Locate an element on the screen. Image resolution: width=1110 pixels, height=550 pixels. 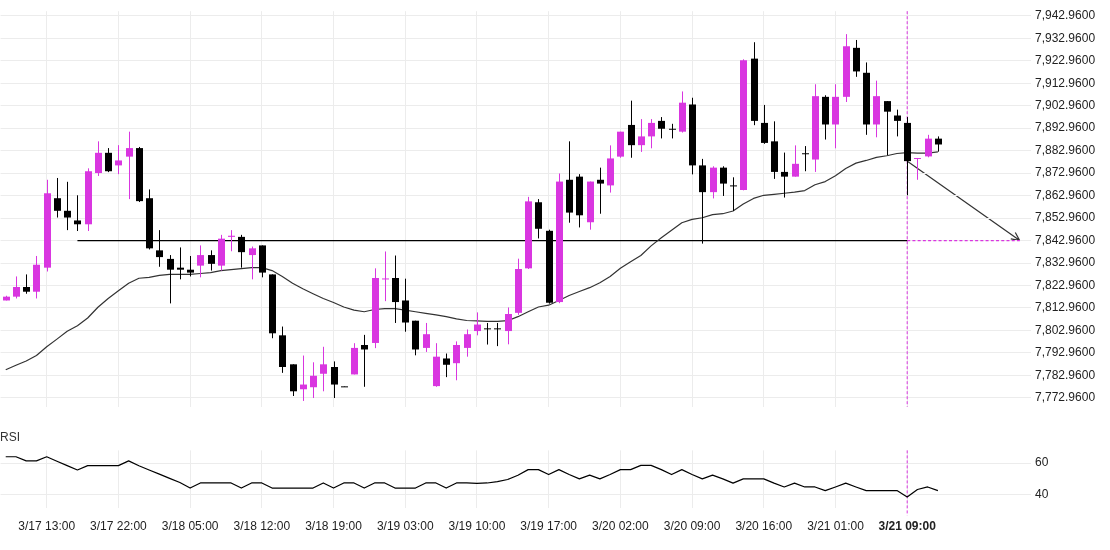
y-tick-label: 7,922.9600 is located at coordinates (1065, 60).